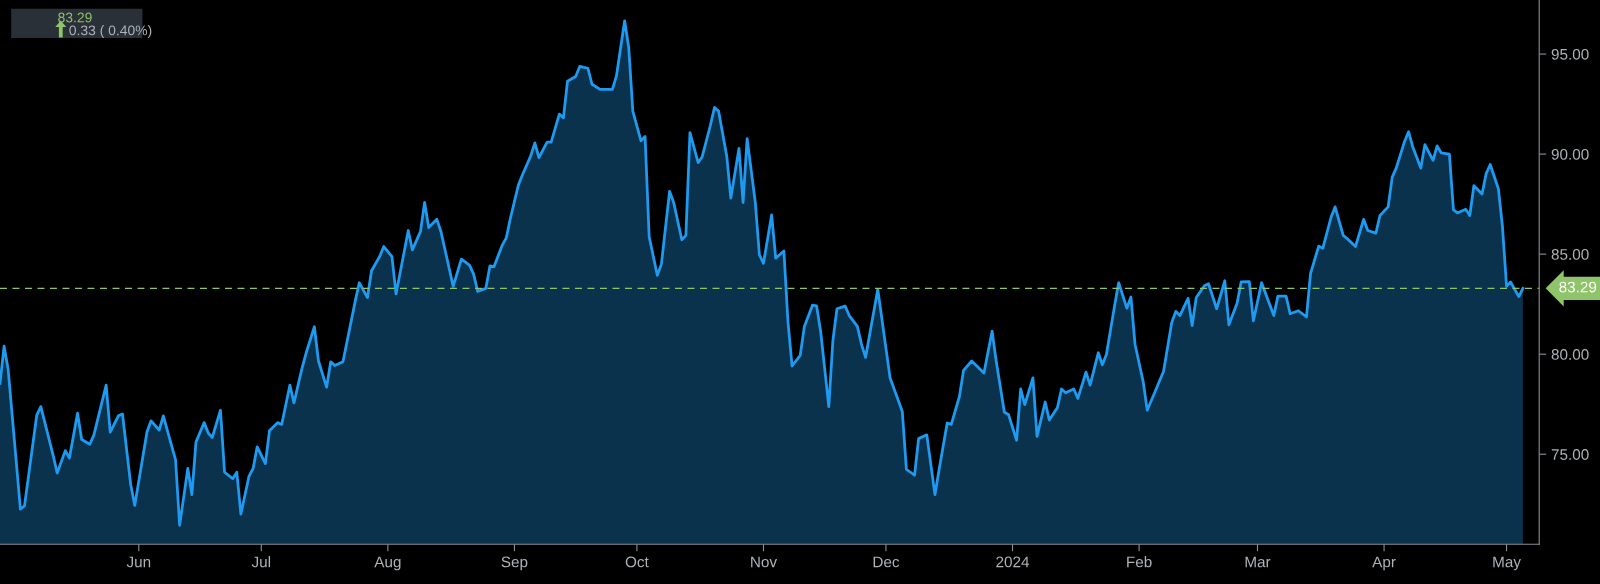 Image resolution: width=1600 pixels, height=584 pixels. I want to click on y-tick-label: 80.00, so click(1570, 354).